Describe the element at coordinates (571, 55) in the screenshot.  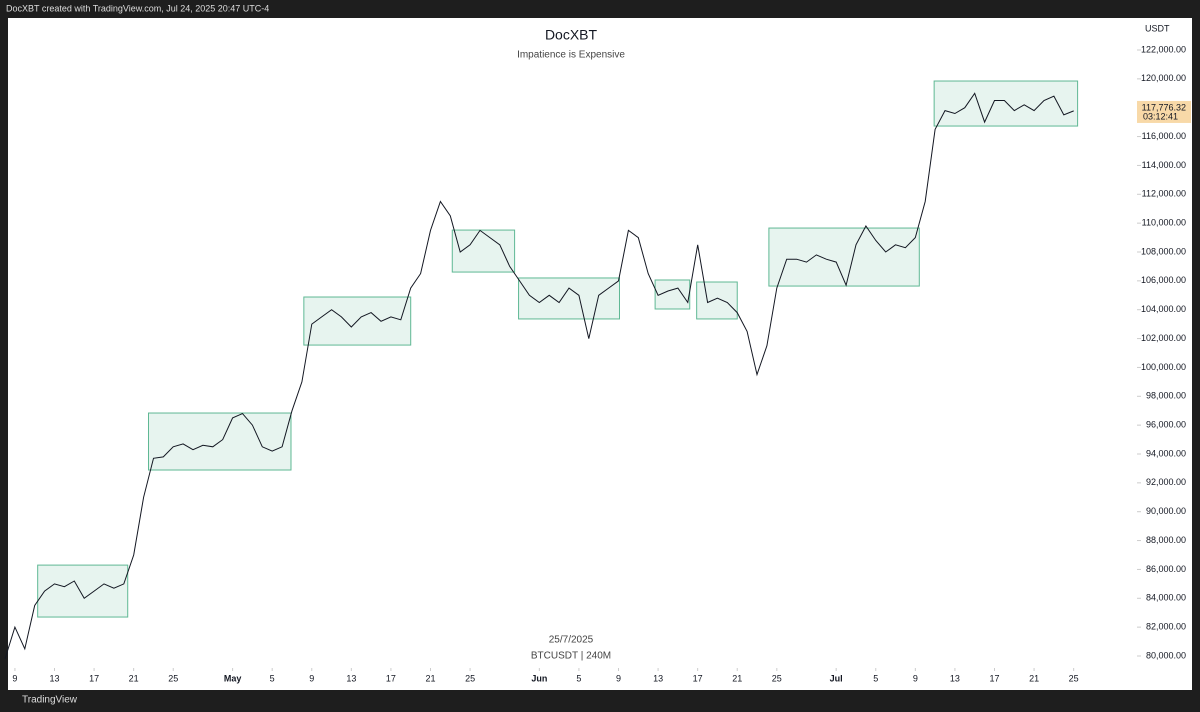
I see `chart-subtitle: Impatience is Expensive` at that location.